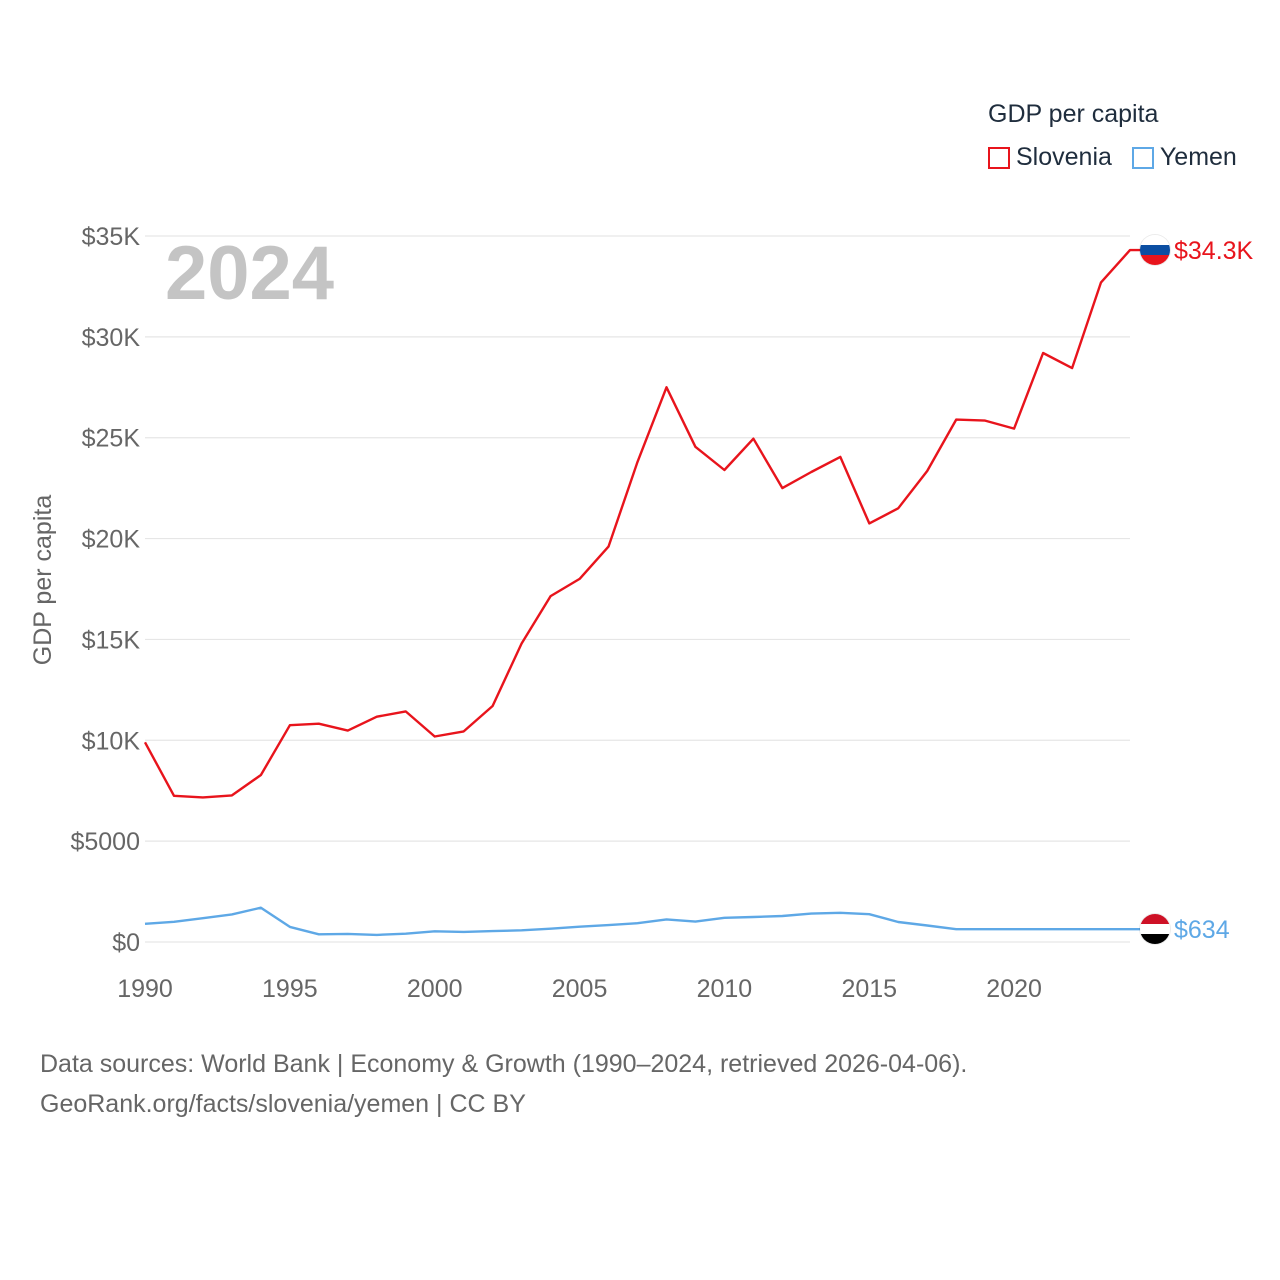 The image size is (1280, 1280). What do you see at coordinates (1202, 930) in the screenshot?
I see `end-label-yemen: $634` at bounding box center [1202, 930].